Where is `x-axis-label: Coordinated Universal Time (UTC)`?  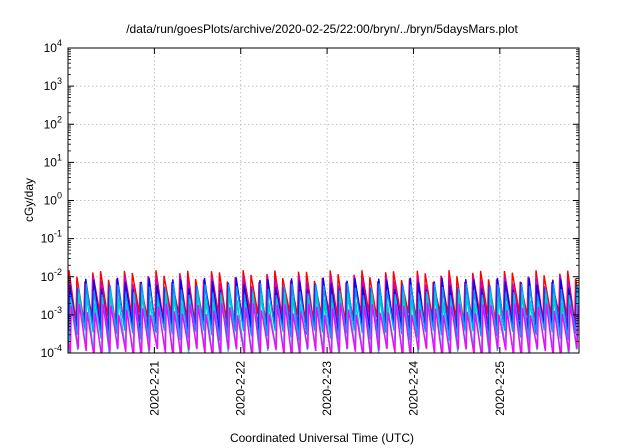 x-axis-label: Coordinated Universal Time (UTC) is located at coordinates (322, 438).